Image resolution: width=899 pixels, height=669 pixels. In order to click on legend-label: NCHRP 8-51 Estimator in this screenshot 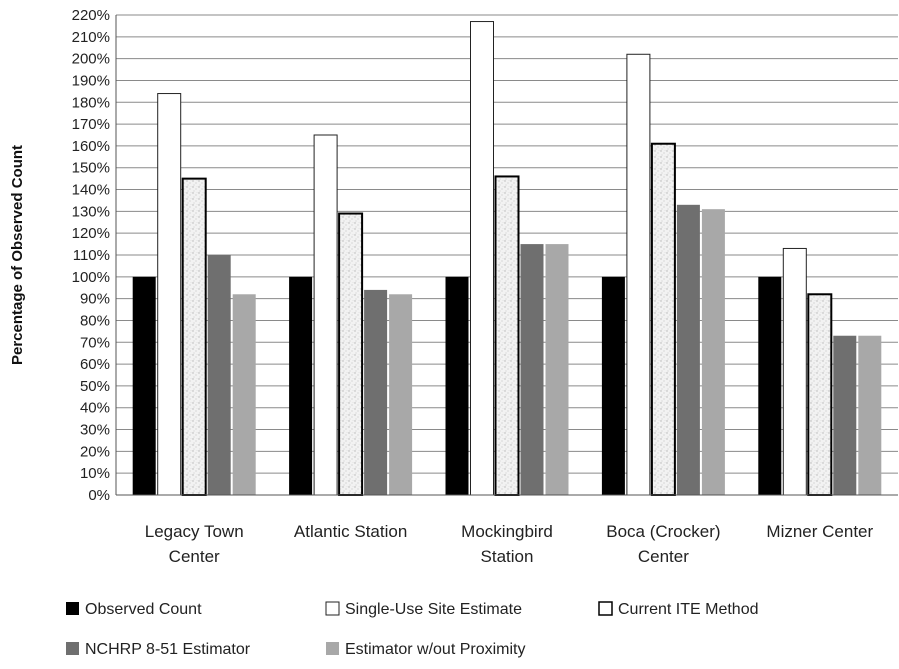, I will do `click(168, 649)`.